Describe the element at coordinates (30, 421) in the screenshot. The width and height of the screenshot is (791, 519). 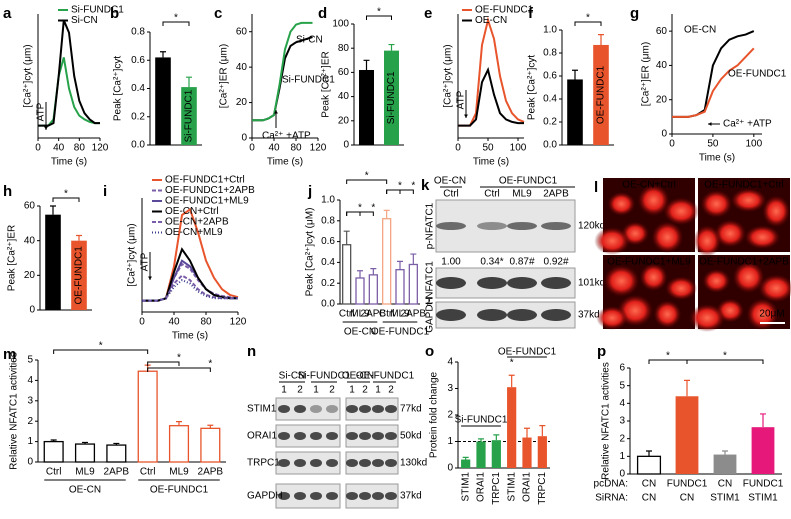
I see `y-tick-label: 2` at that location.